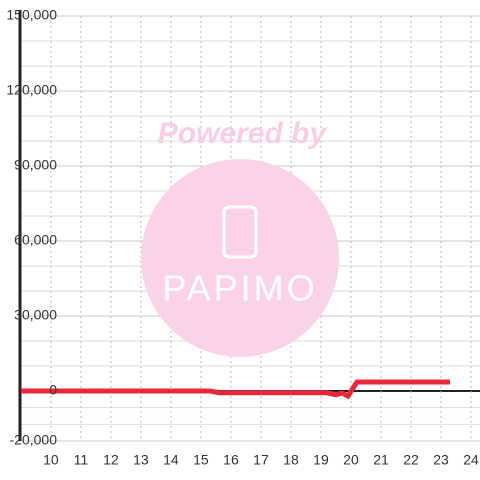 This screenshot has height=480, width=480. I want to click on x-tick-label: 22, so click(411, 460).